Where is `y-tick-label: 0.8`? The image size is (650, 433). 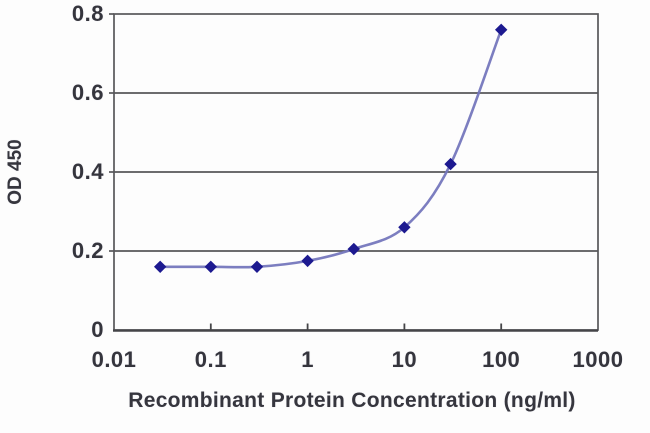 y-tick-label: 0.8 is located at coordinates (87, 13).